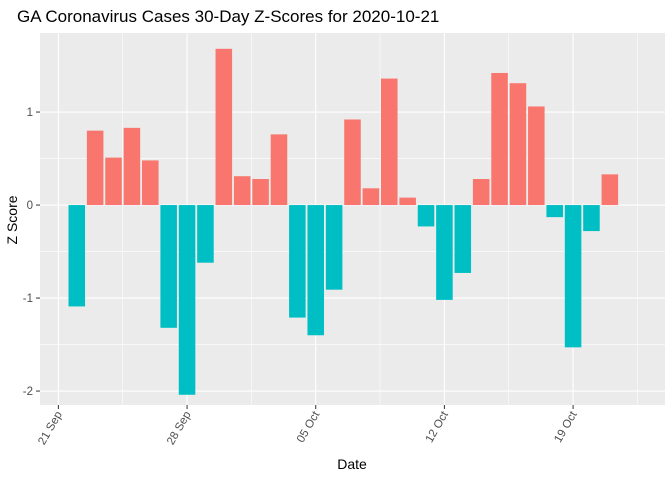 This screenshot has height=480, width=672. I want to click on x-tick-label: 21 Sep, so click(50, 429).